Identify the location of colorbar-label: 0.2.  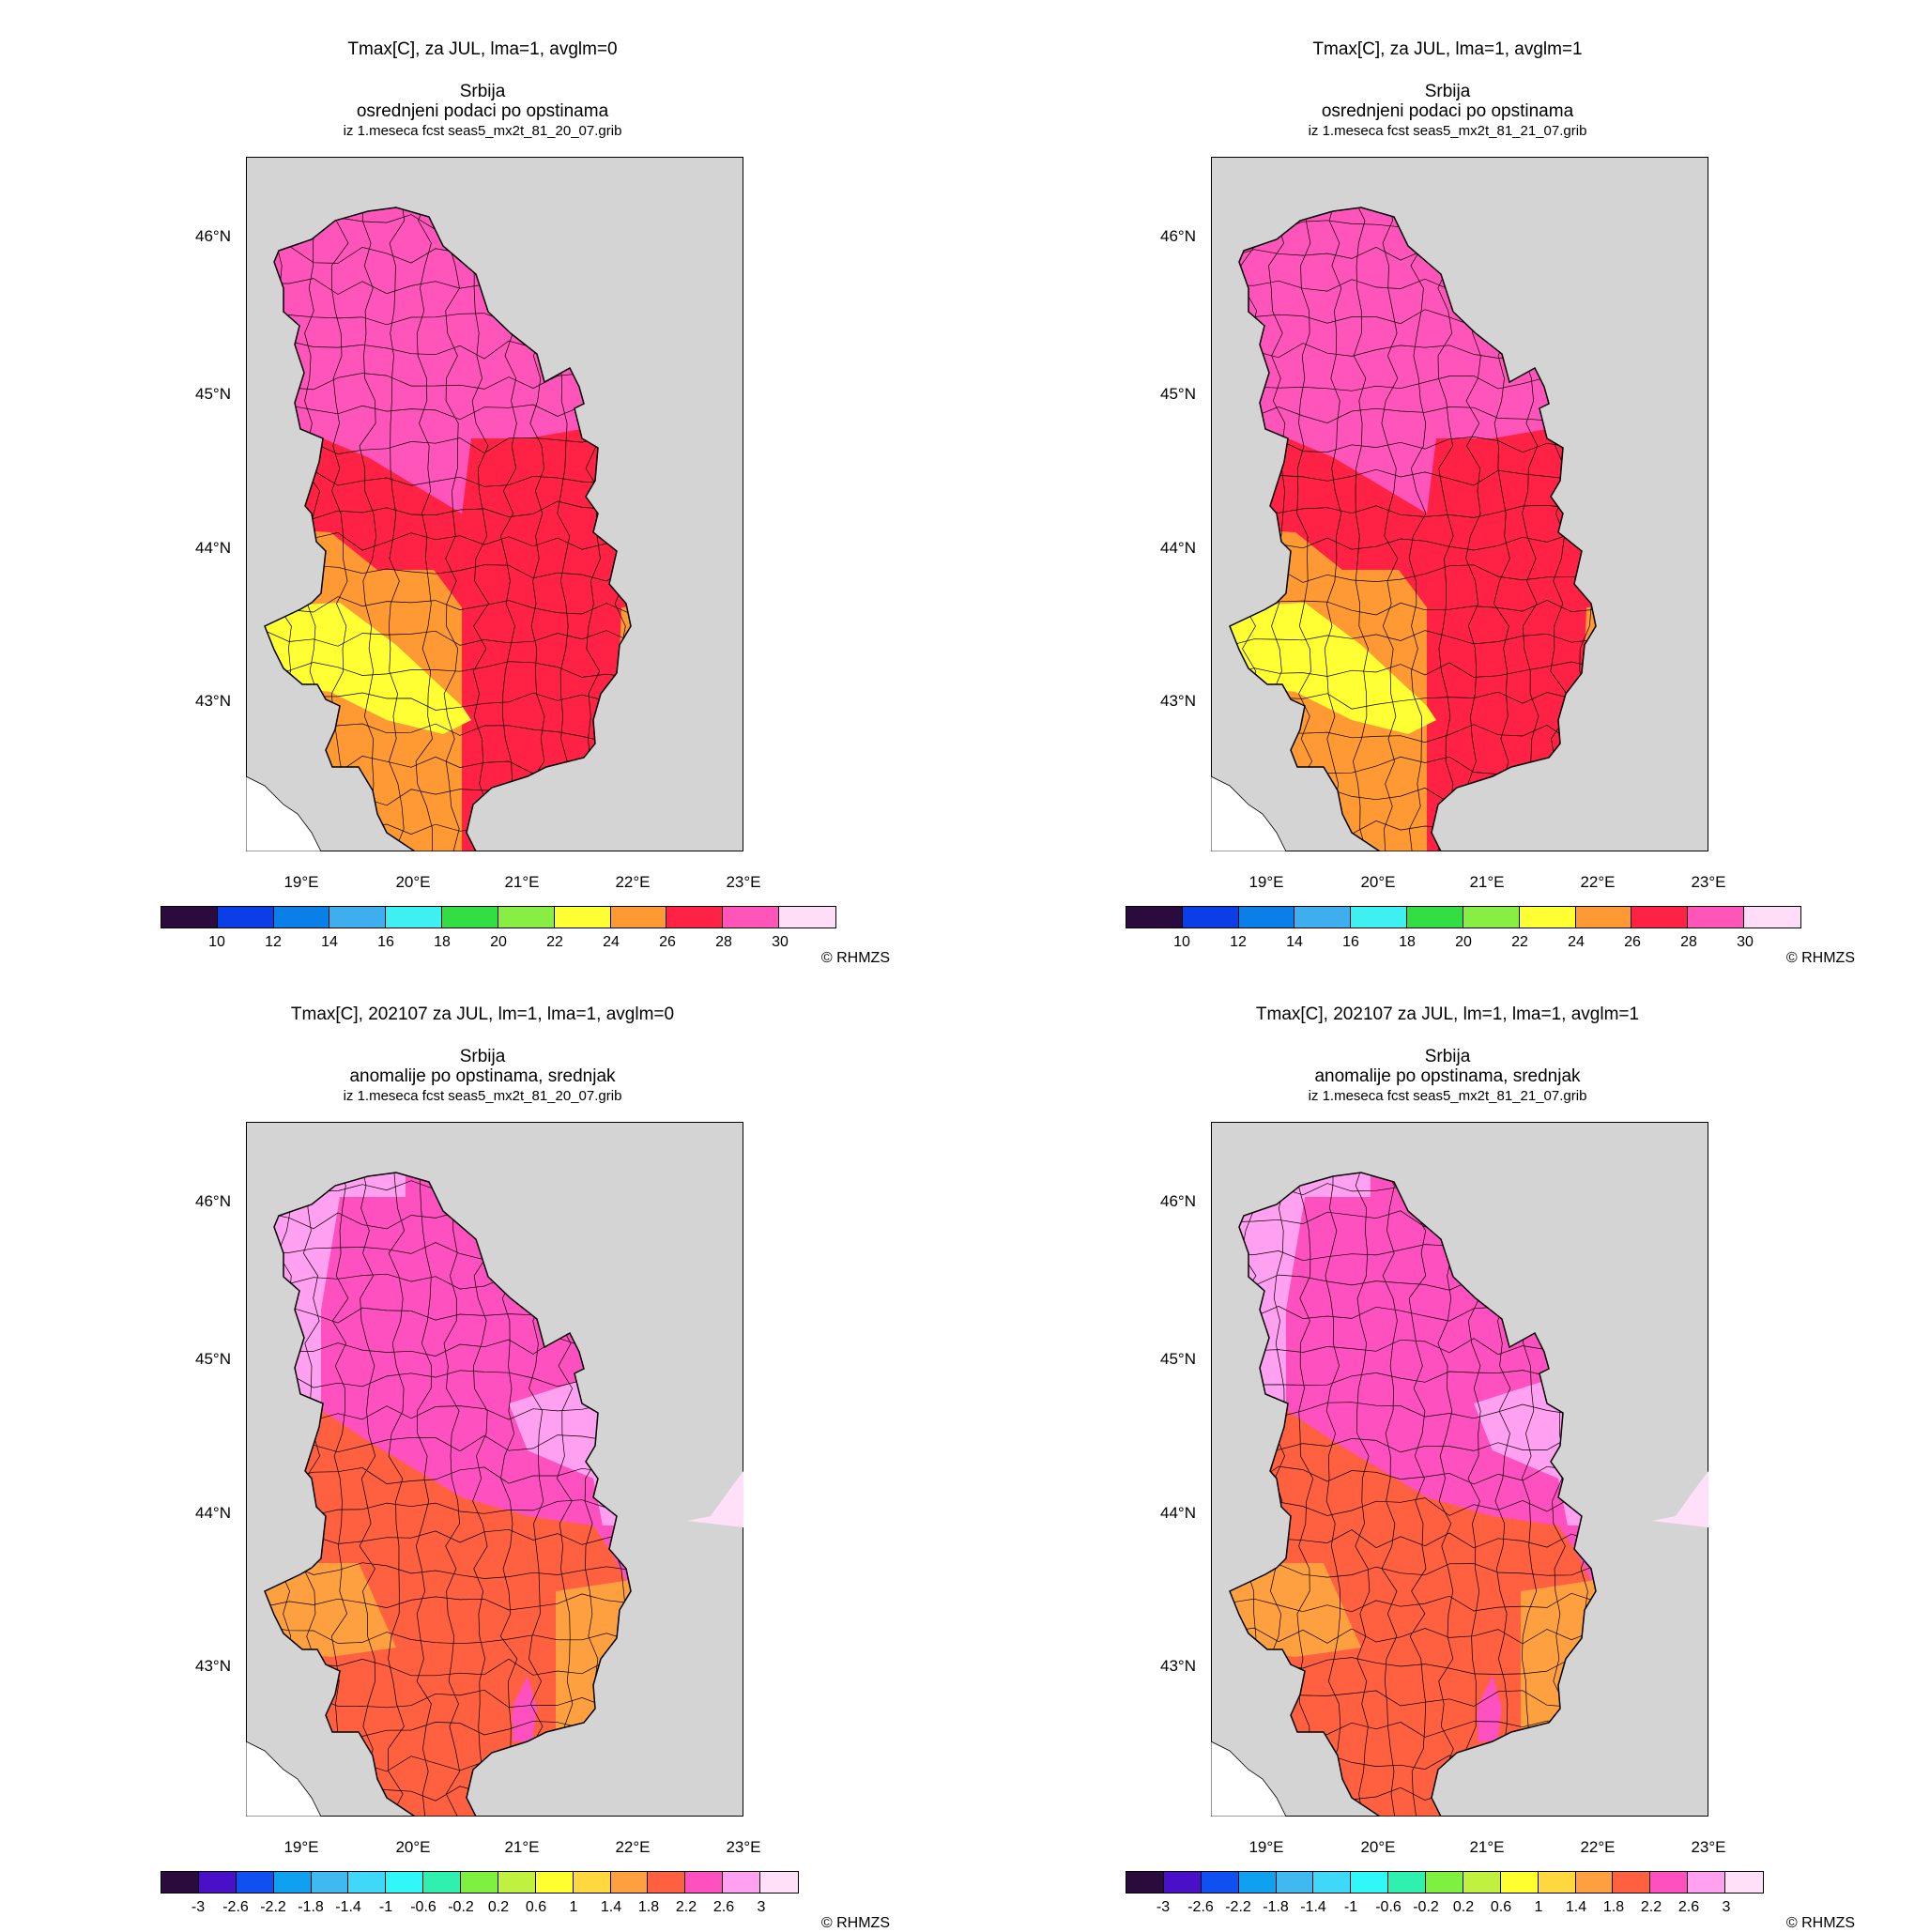
(1463, 1907).